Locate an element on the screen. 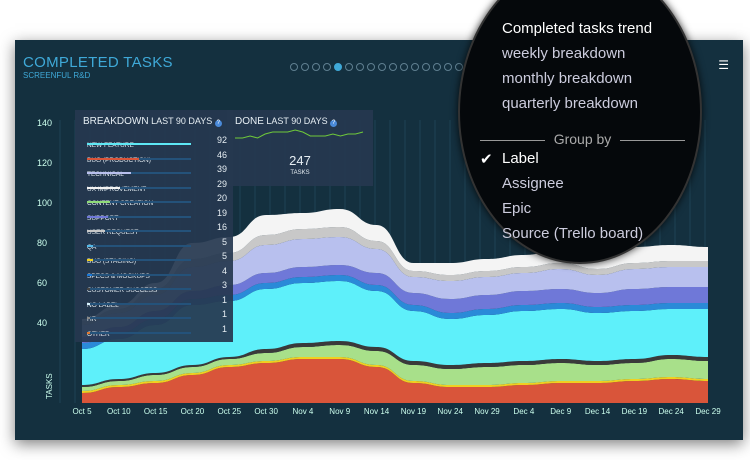  breakdown-row: NO LABEL 1 is located at coordinates (157, 301).